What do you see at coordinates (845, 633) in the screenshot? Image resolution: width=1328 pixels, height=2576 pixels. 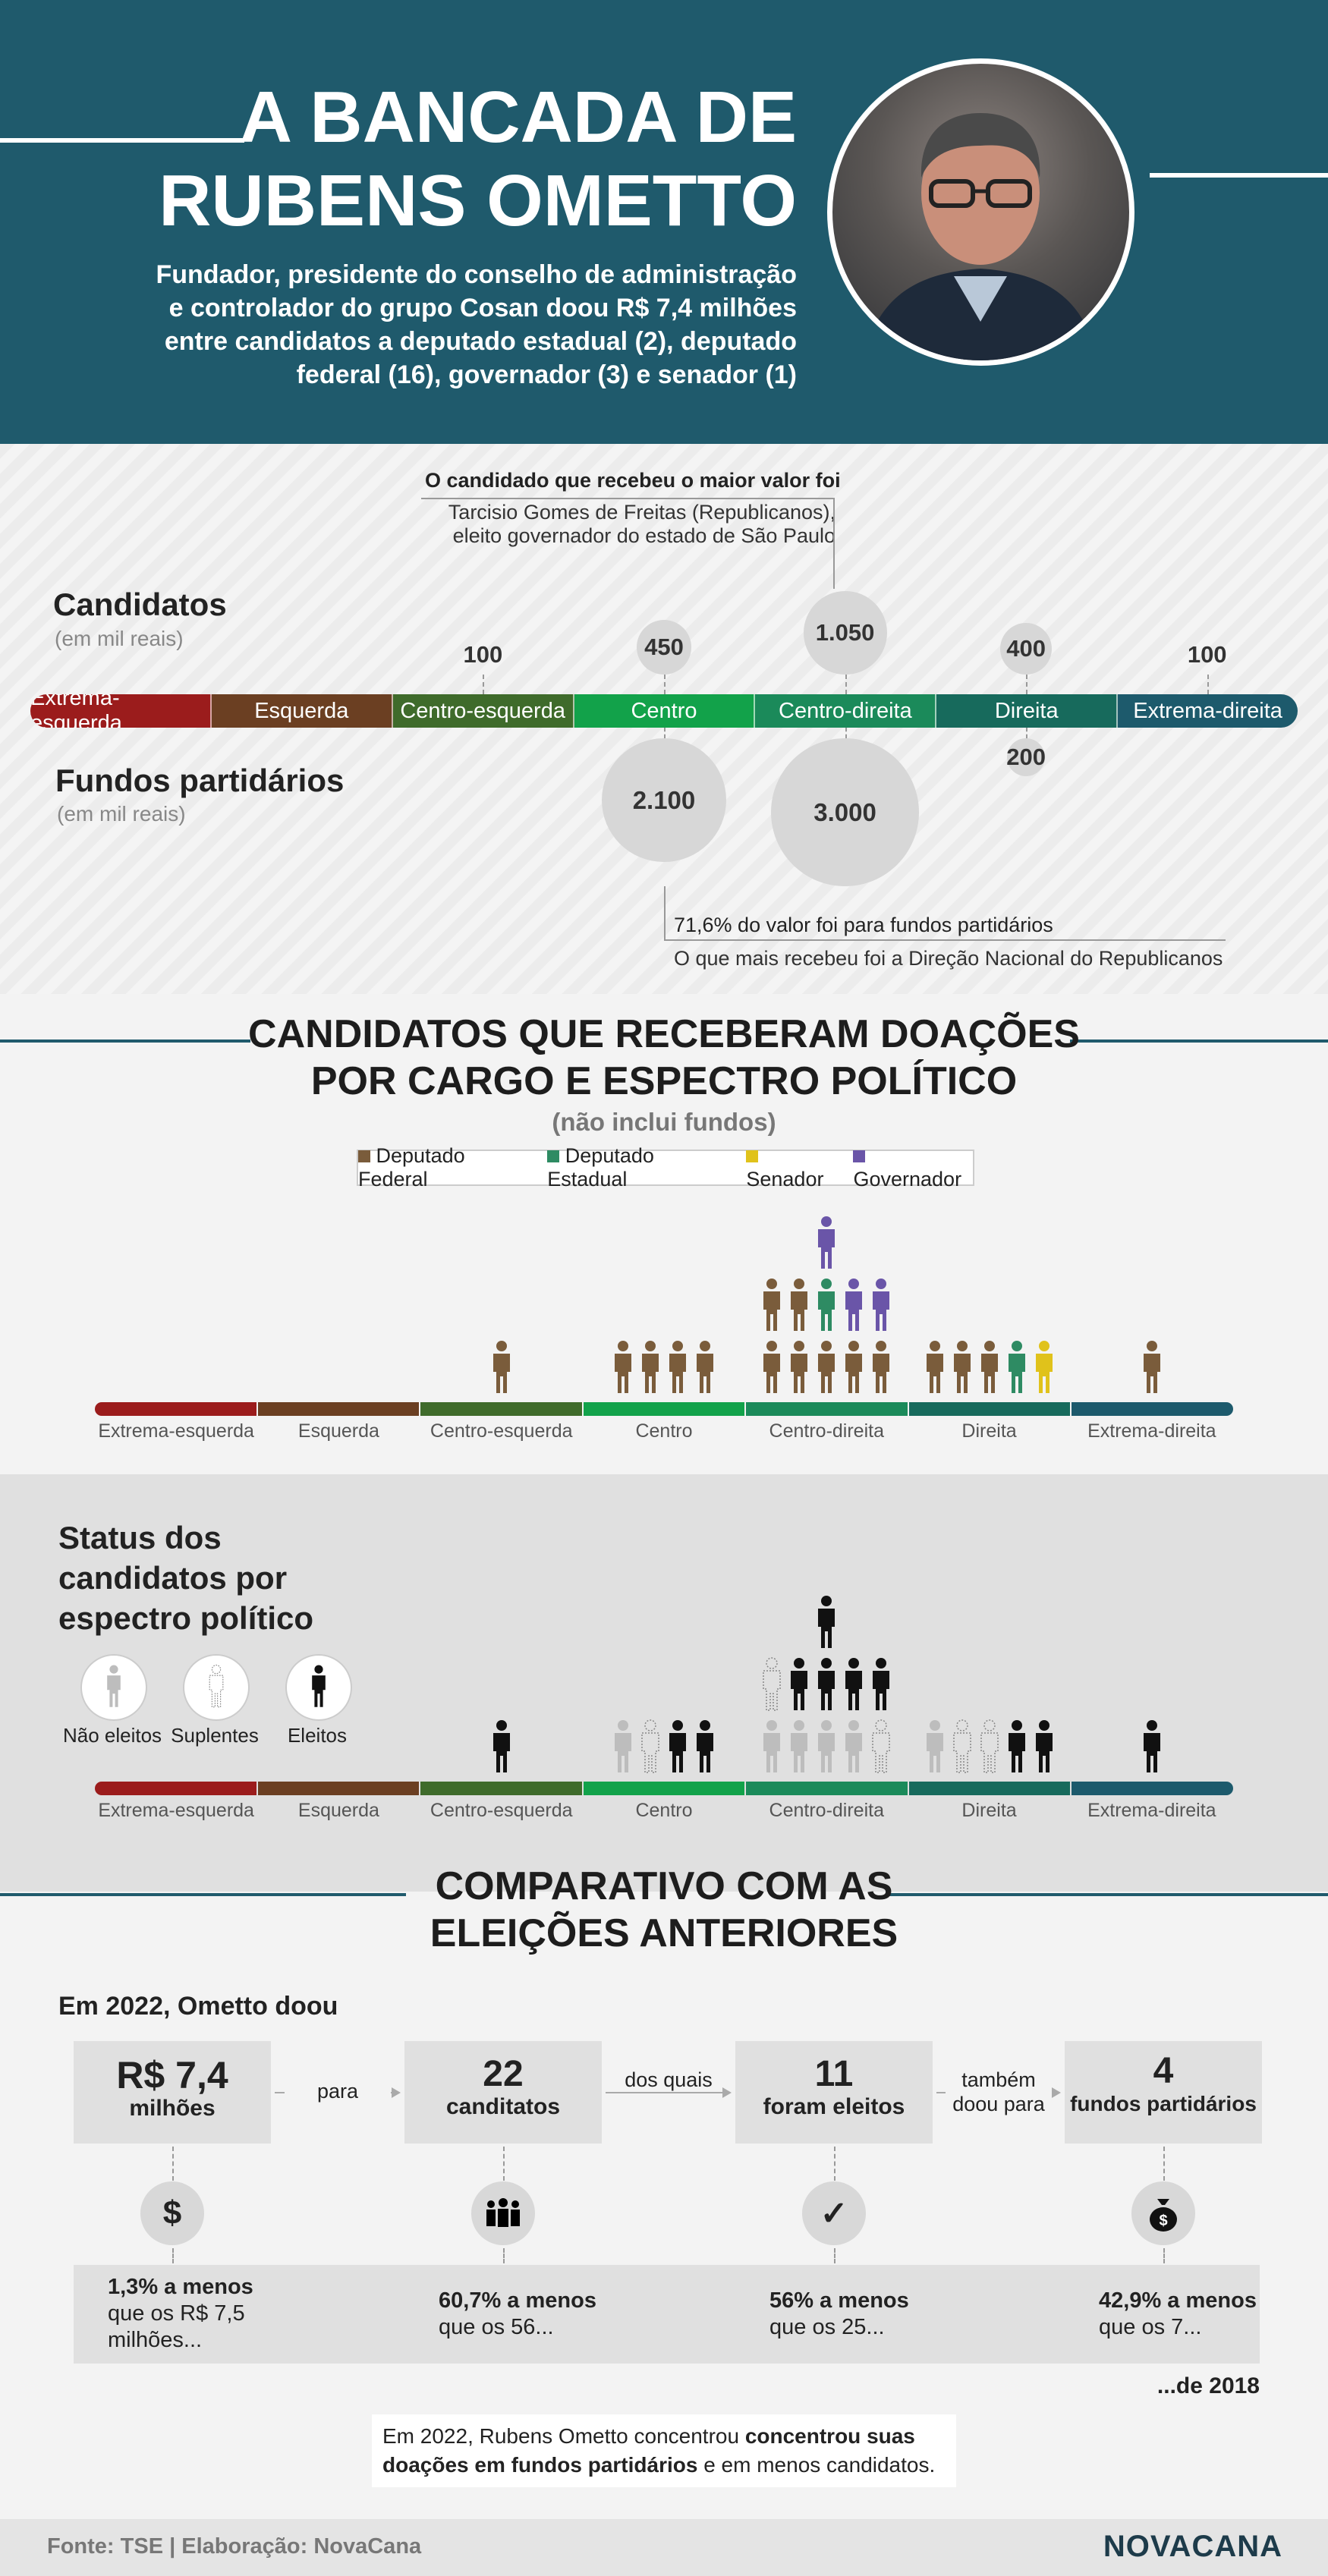 I see `bubble: 1.050` at bounding box center [845, 633].